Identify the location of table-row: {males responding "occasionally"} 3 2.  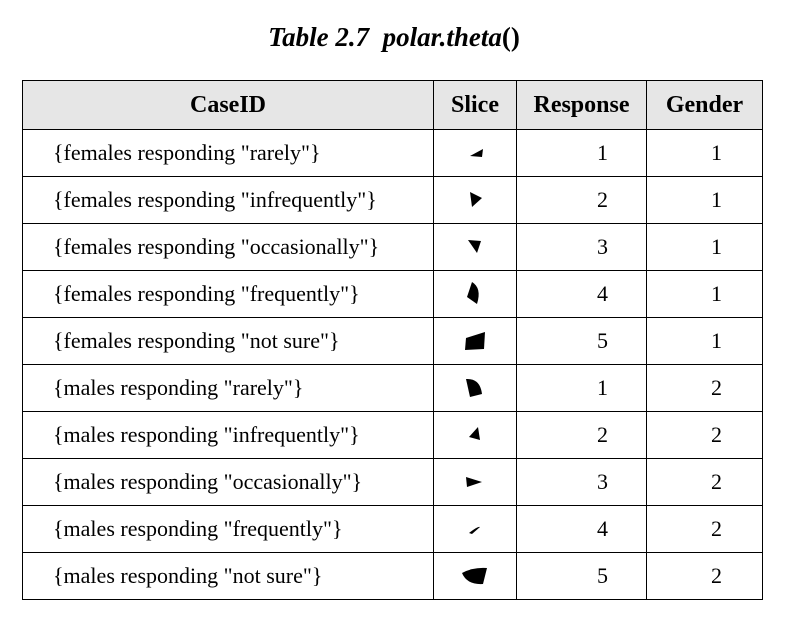
(392, 482).